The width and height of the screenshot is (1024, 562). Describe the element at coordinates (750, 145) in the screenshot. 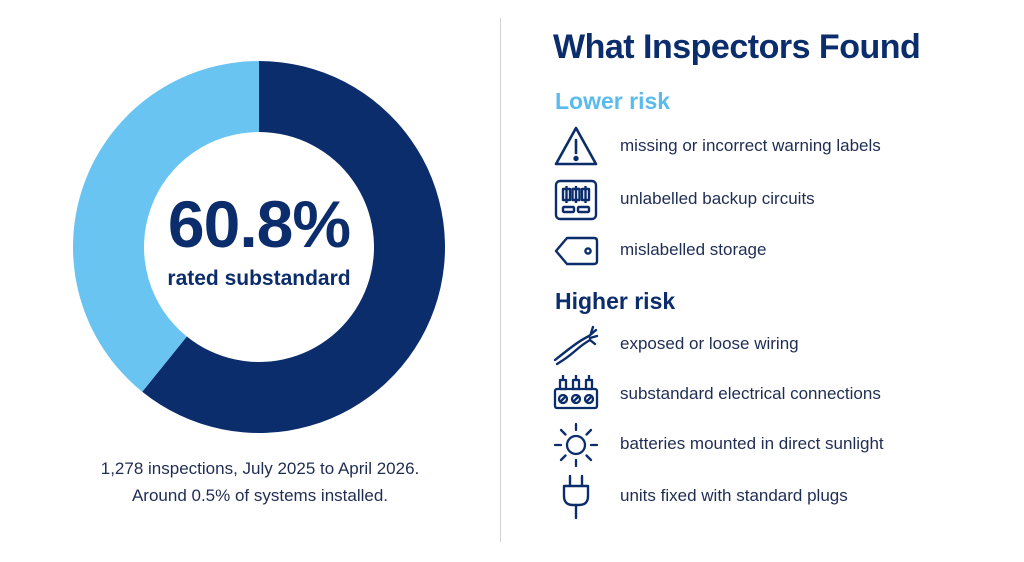

I see `item-label: missing or incorrect warning labels` at that location.